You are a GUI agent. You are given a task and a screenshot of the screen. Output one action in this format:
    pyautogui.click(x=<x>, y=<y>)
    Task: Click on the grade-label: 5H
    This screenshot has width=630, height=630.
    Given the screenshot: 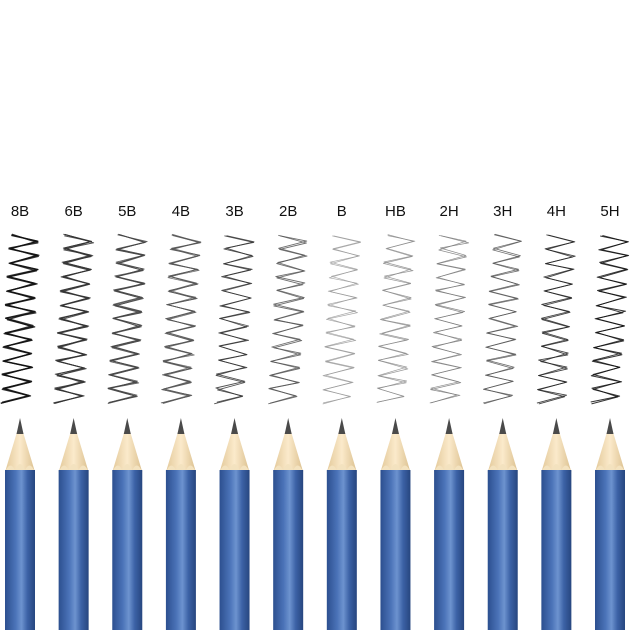 What is the action you would take?
    pyautogui.click(x=609, y=211)
    